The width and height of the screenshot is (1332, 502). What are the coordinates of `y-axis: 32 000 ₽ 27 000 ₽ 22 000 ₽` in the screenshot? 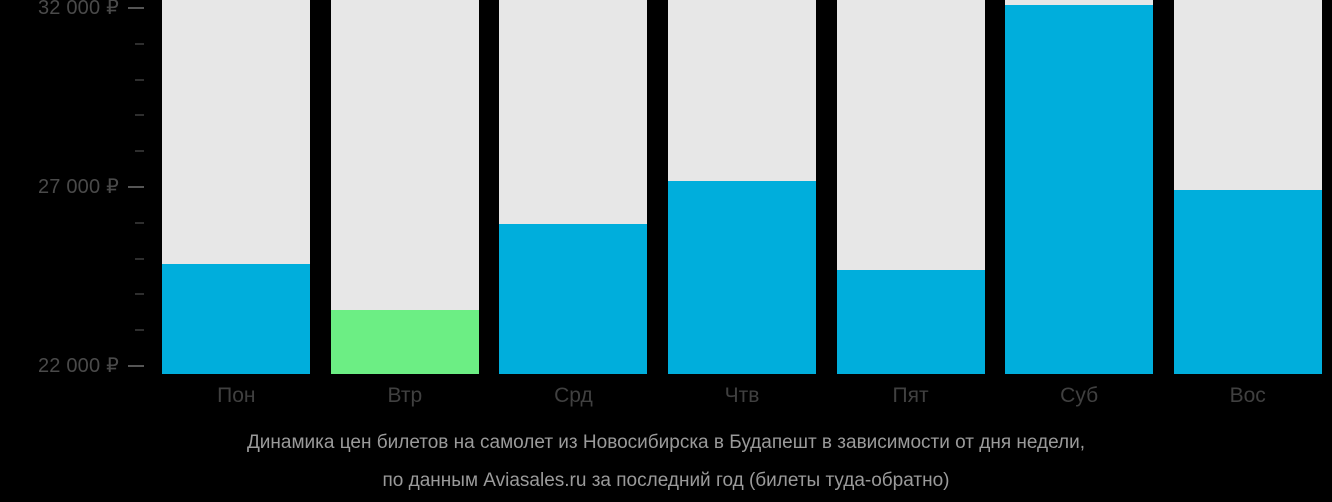 It's located at (76, 188).